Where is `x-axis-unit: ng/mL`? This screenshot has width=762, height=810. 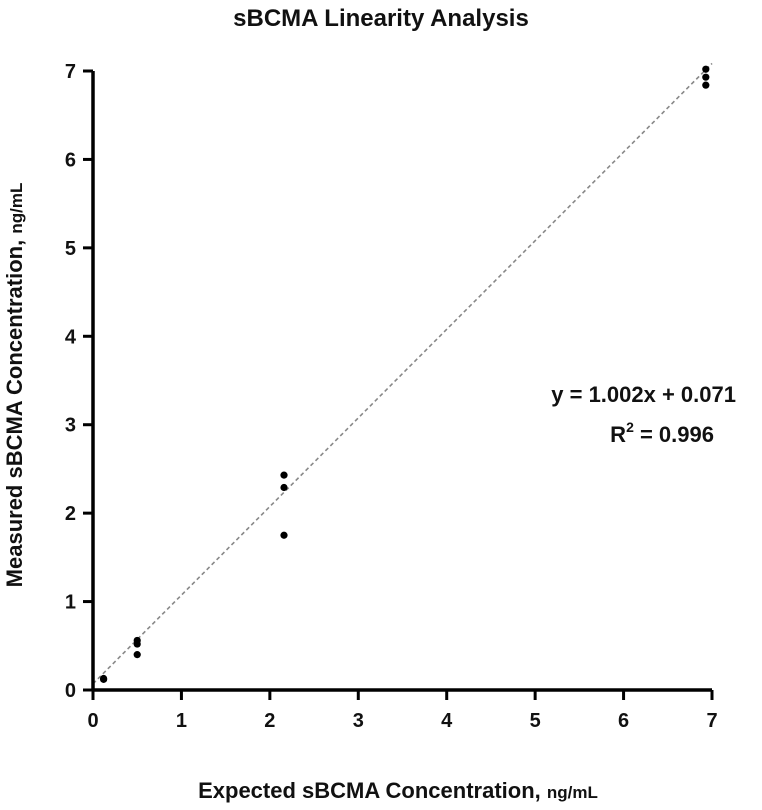 x-axis-unit: ng/mL is located at coordinates (572, 792).